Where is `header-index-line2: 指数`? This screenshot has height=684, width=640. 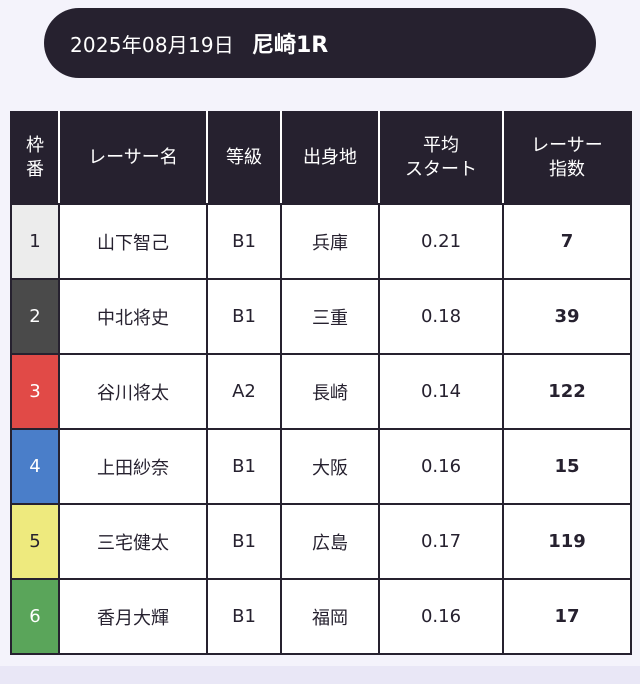
header-index-line2: 指数 is located at coordinates (567, 169).